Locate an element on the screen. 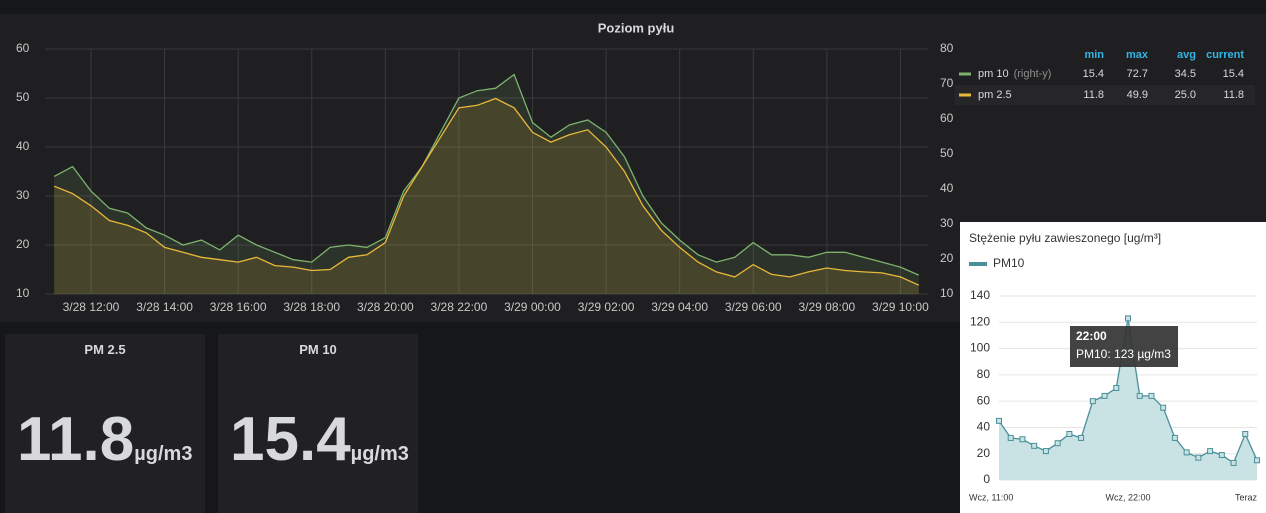 The width and height of the screenshot is (1266, 513). x-tick-label: 3/29 02:00 is located at coordinates (606, 307).